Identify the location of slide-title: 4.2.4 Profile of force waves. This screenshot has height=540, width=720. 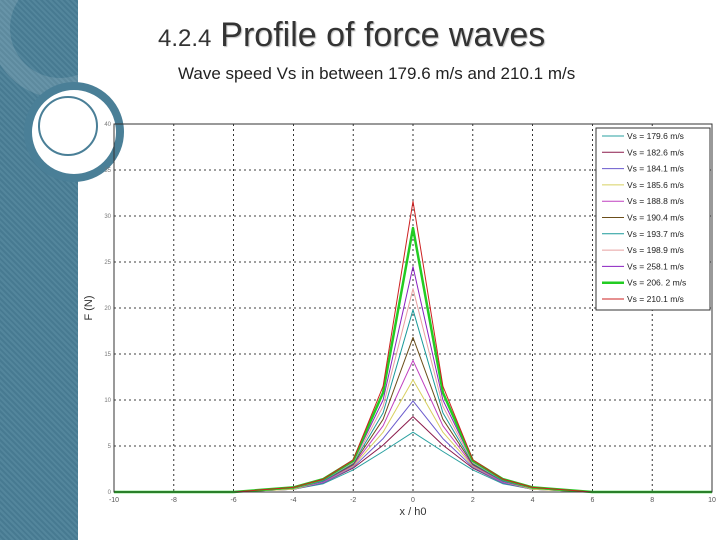
(351, 35).